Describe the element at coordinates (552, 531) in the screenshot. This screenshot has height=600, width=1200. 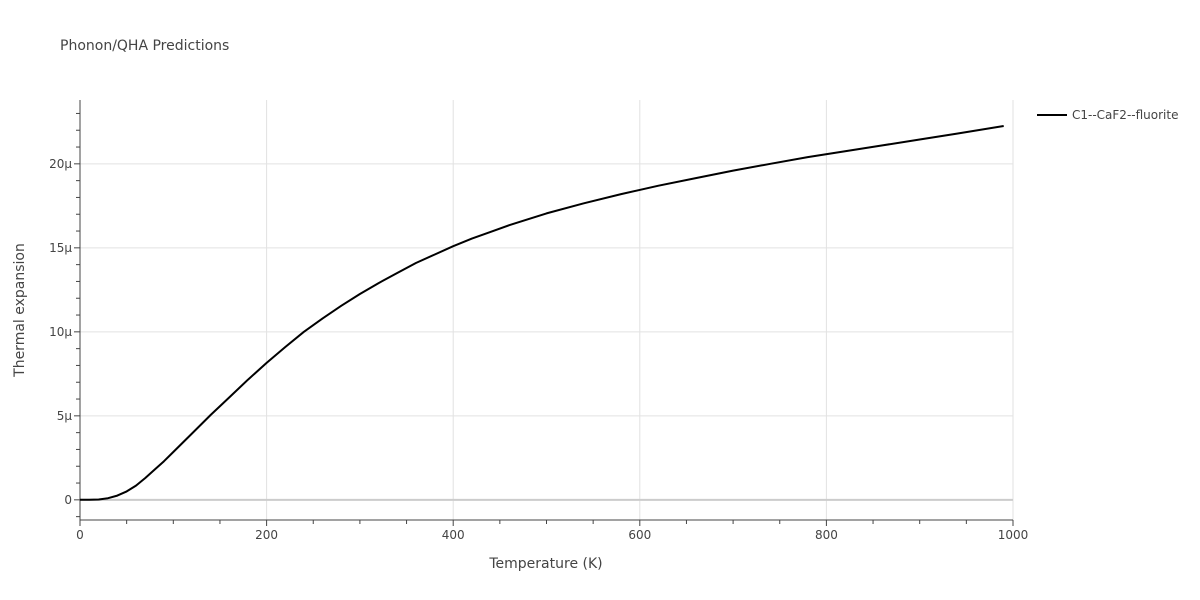
I see `x-axis-ticks: 0 200 400 600 800 1000` at that location.